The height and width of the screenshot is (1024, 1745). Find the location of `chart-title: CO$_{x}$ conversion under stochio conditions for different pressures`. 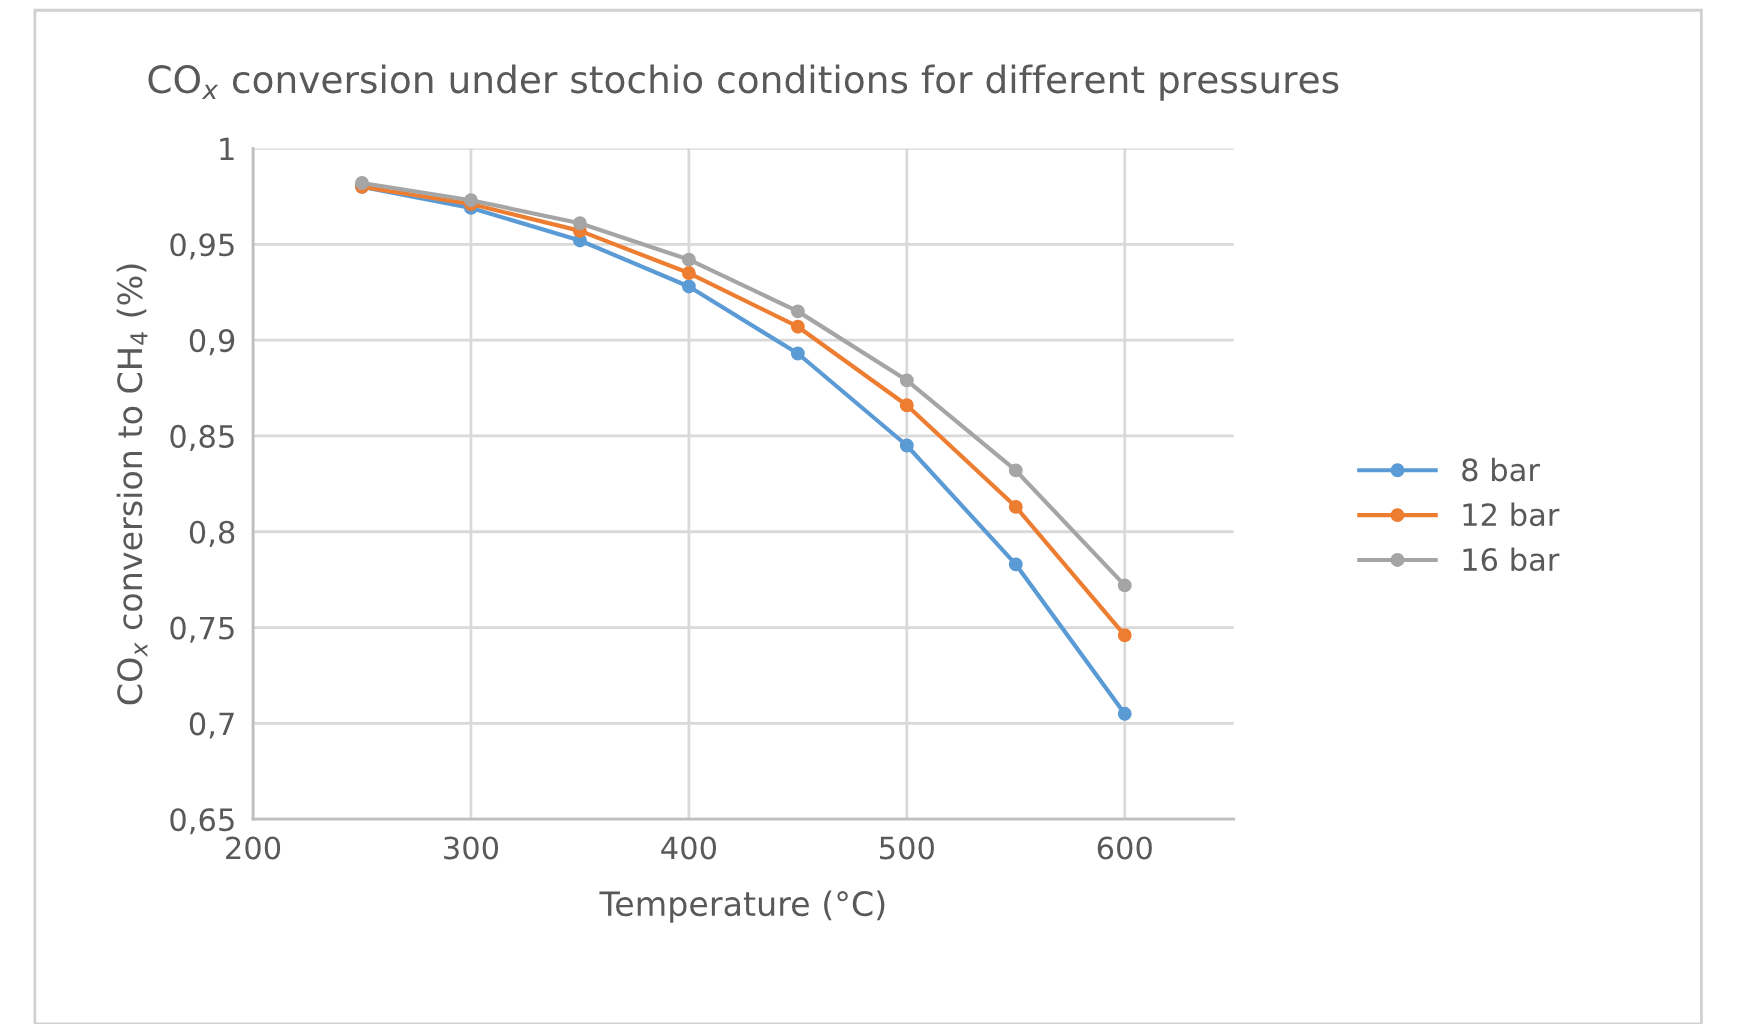

chart-title: CO$_{x}$ conversion under stochio conditions for different pressures is located at coordinates (743, 82).